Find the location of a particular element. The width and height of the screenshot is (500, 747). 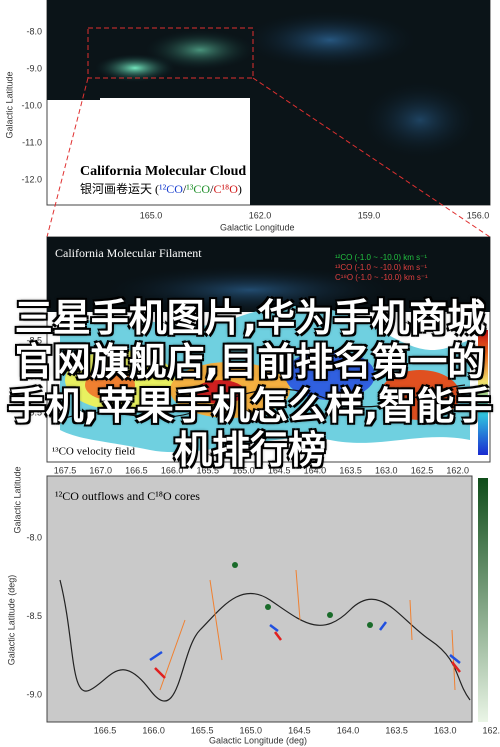

x-tick-label: 167.0 is located at coordinates (100, 470).